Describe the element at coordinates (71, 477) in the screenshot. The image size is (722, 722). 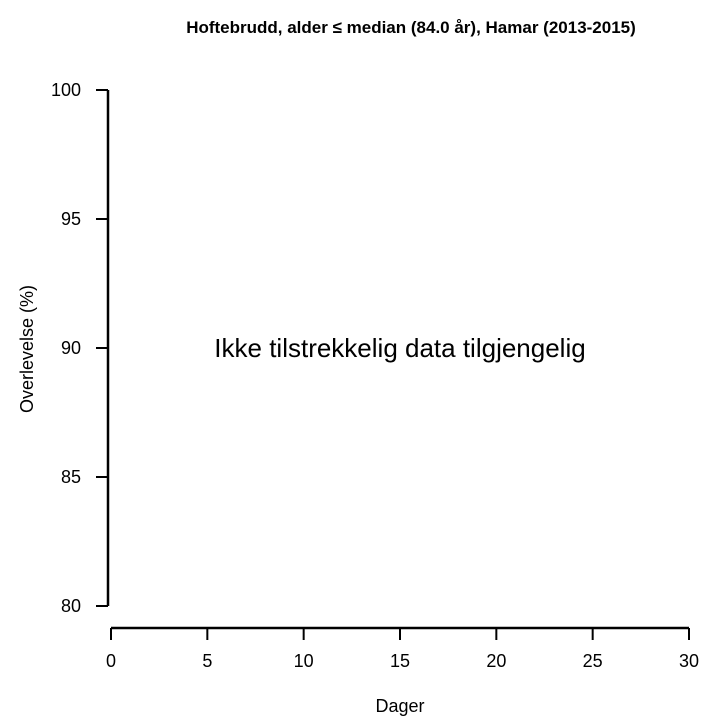
I see `y-tick-label: 85` at that location.